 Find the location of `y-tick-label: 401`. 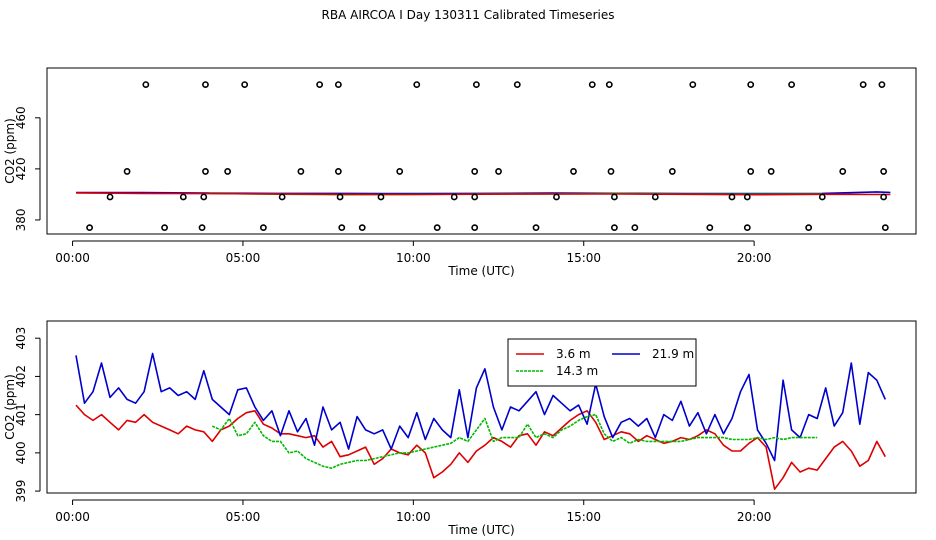

y-tick-label: 401 is located at coordinates (21, 414).